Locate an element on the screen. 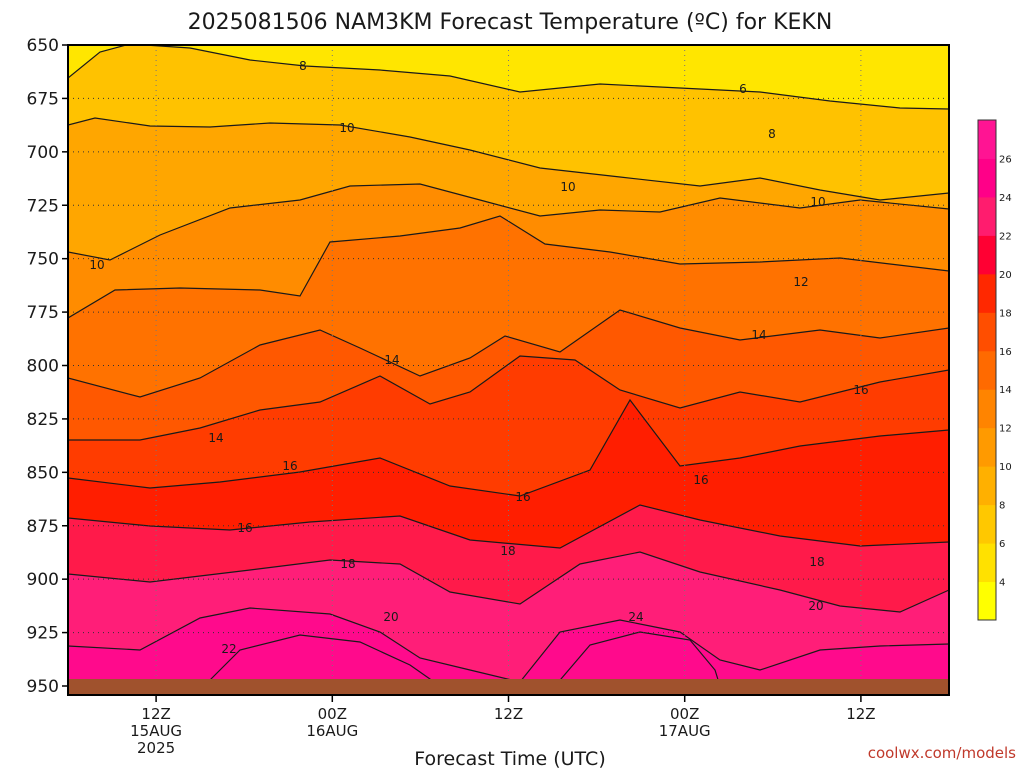 The height and width of the screenshot is (768, 1024). colorbar: 4 6 8 10 12 14 16 18 20 22 24 26 is located at coordinates (994, 370).